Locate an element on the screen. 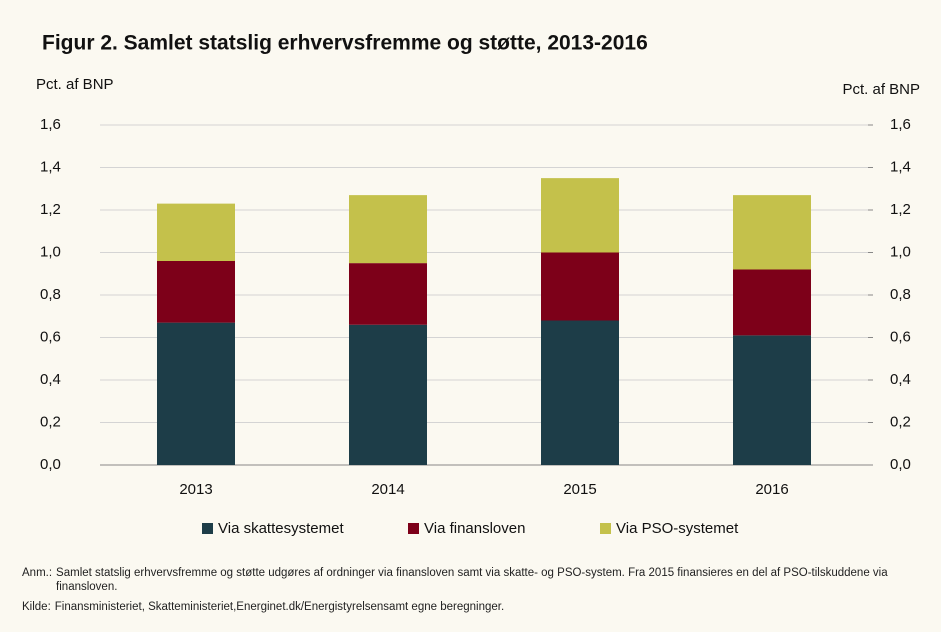 This screenshot has width=941, height=632. y-axis-label: Pct. af BNP is located at coordinates (75, 84).